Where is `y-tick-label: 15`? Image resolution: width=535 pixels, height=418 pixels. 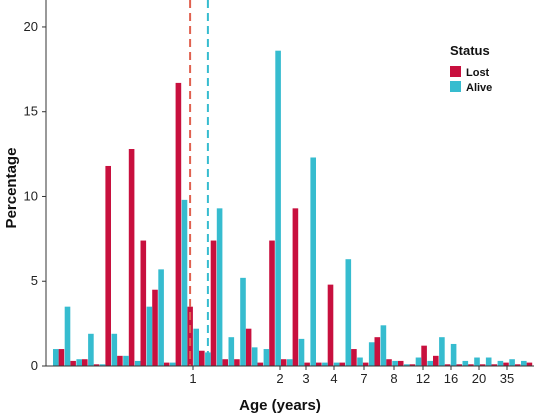
y-tick-label: 15 is located at coordinates (31, 111).